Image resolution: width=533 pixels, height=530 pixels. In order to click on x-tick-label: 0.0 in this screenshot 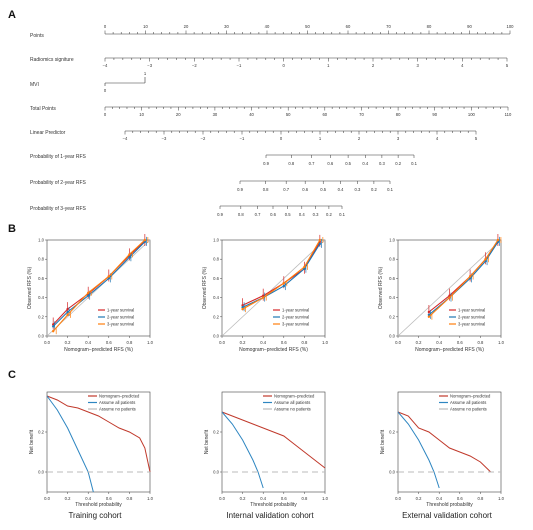, I will do `click(47, 342)`.